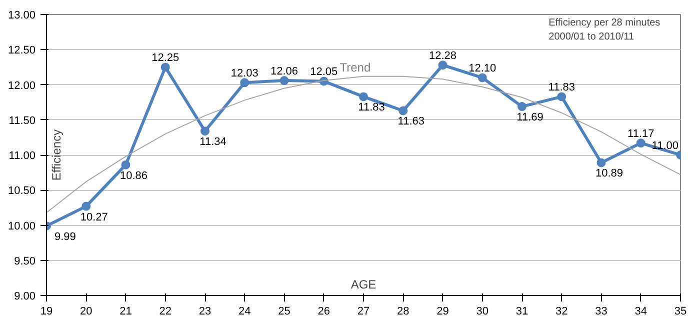 Image resolution: width=694 pixels, height=323 pixels. What do you see at coordinates (562, 312) in the screenshot?
I see `x-tick-label: 32` at bounding box center [562, 312].